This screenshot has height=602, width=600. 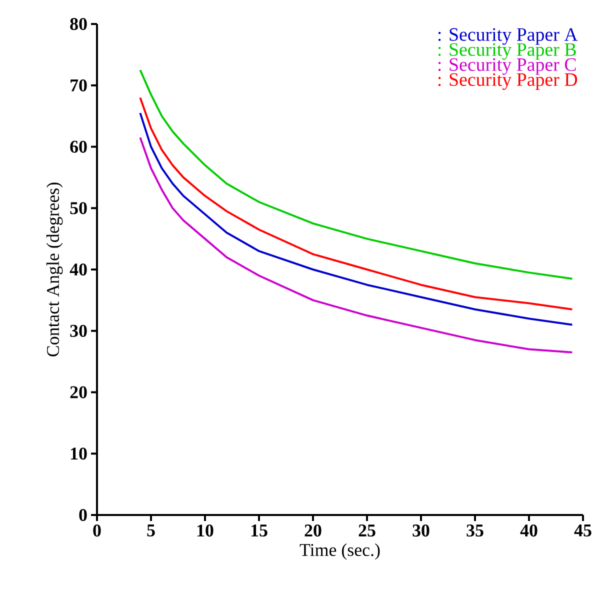 What do you see at coordinates (205, 530) in the screenshot?
I see `x-tick-label: 10` at bounding box center [205, 530].